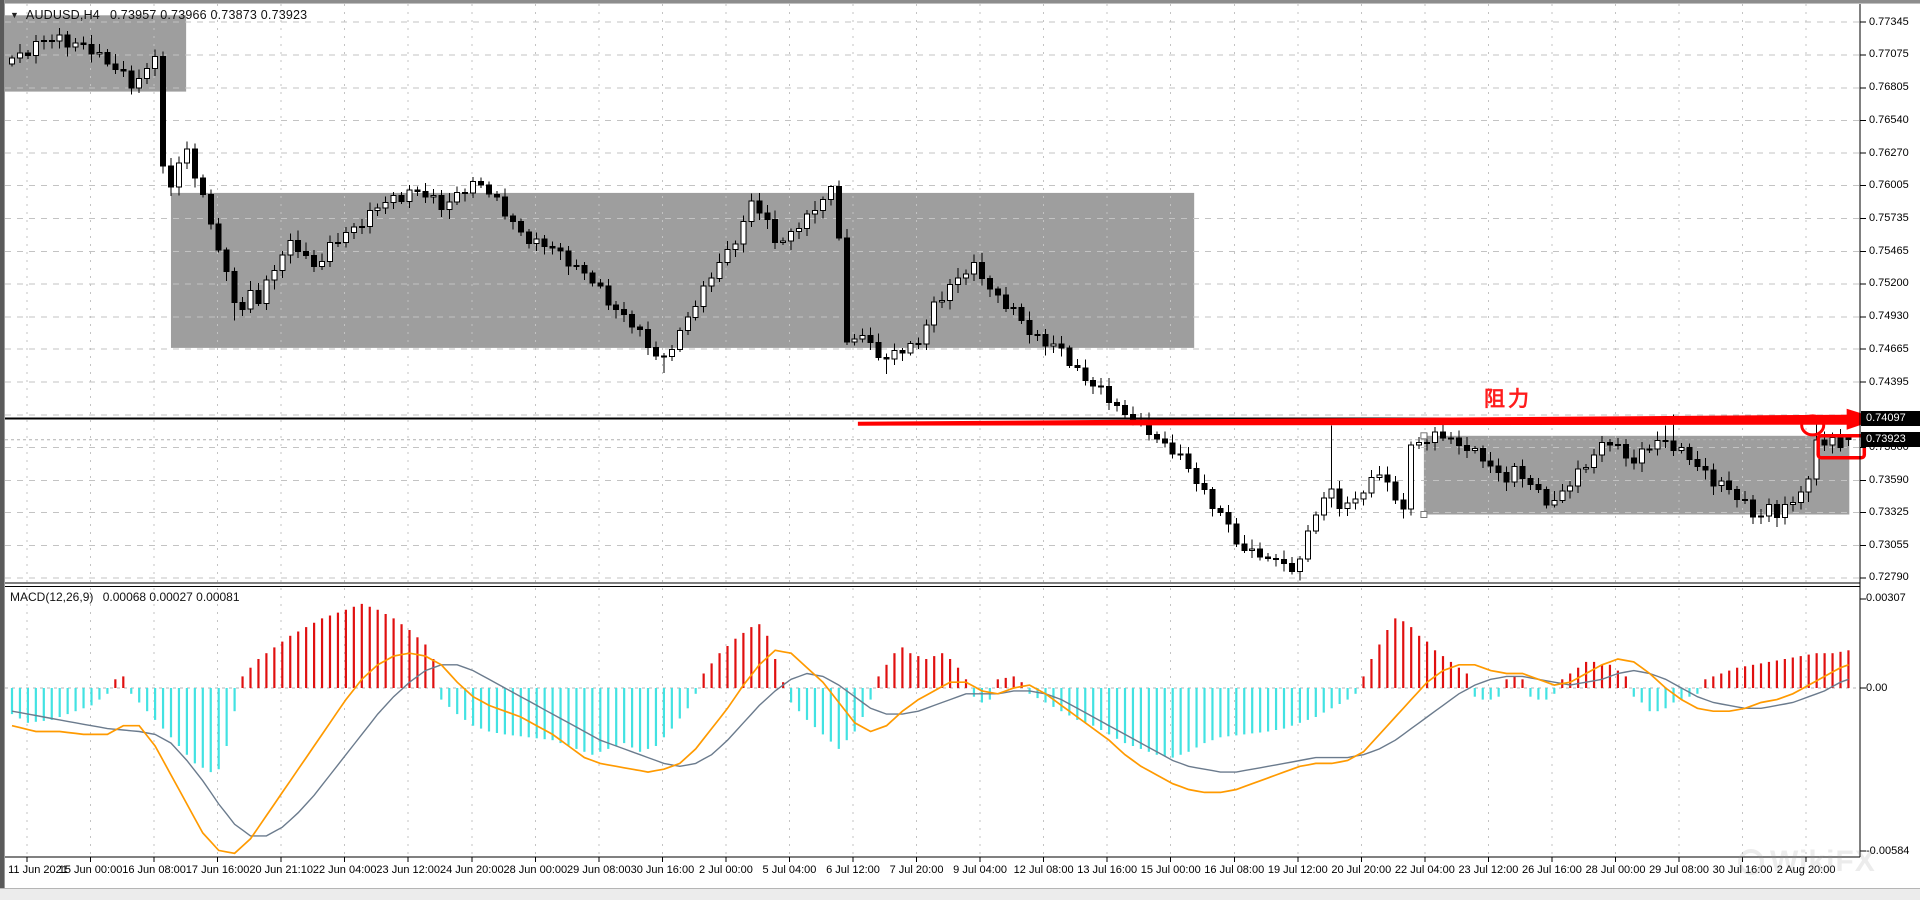  Describe the element at coordinates (1043, 870) in the screenshot. I see `time-tick-label: 12 Jul 08:00` at that location.